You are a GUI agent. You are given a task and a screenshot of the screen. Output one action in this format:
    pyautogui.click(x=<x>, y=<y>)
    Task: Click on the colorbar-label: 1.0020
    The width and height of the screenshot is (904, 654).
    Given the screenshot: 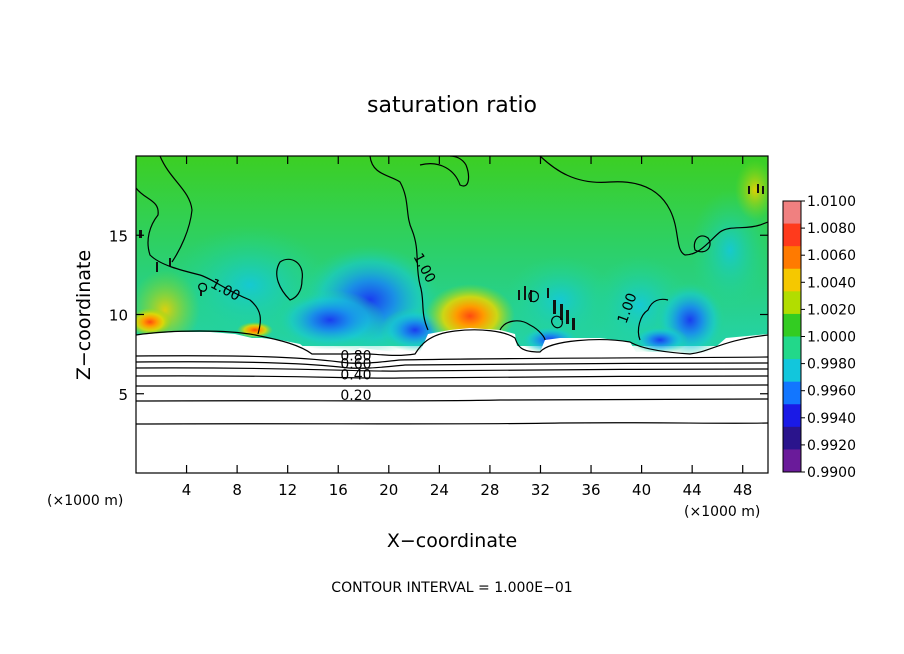 What is the action you would take?
    pyautogui.click(x=831, y=310)
    